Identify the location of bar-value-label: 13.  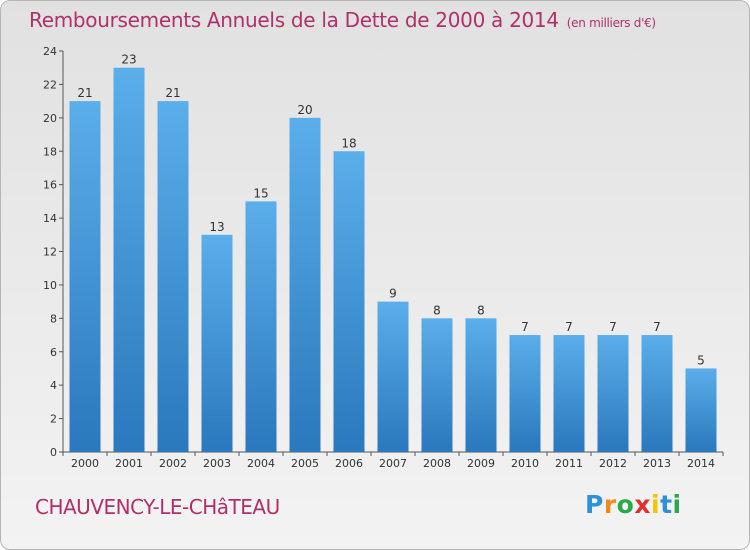
(216, 227).